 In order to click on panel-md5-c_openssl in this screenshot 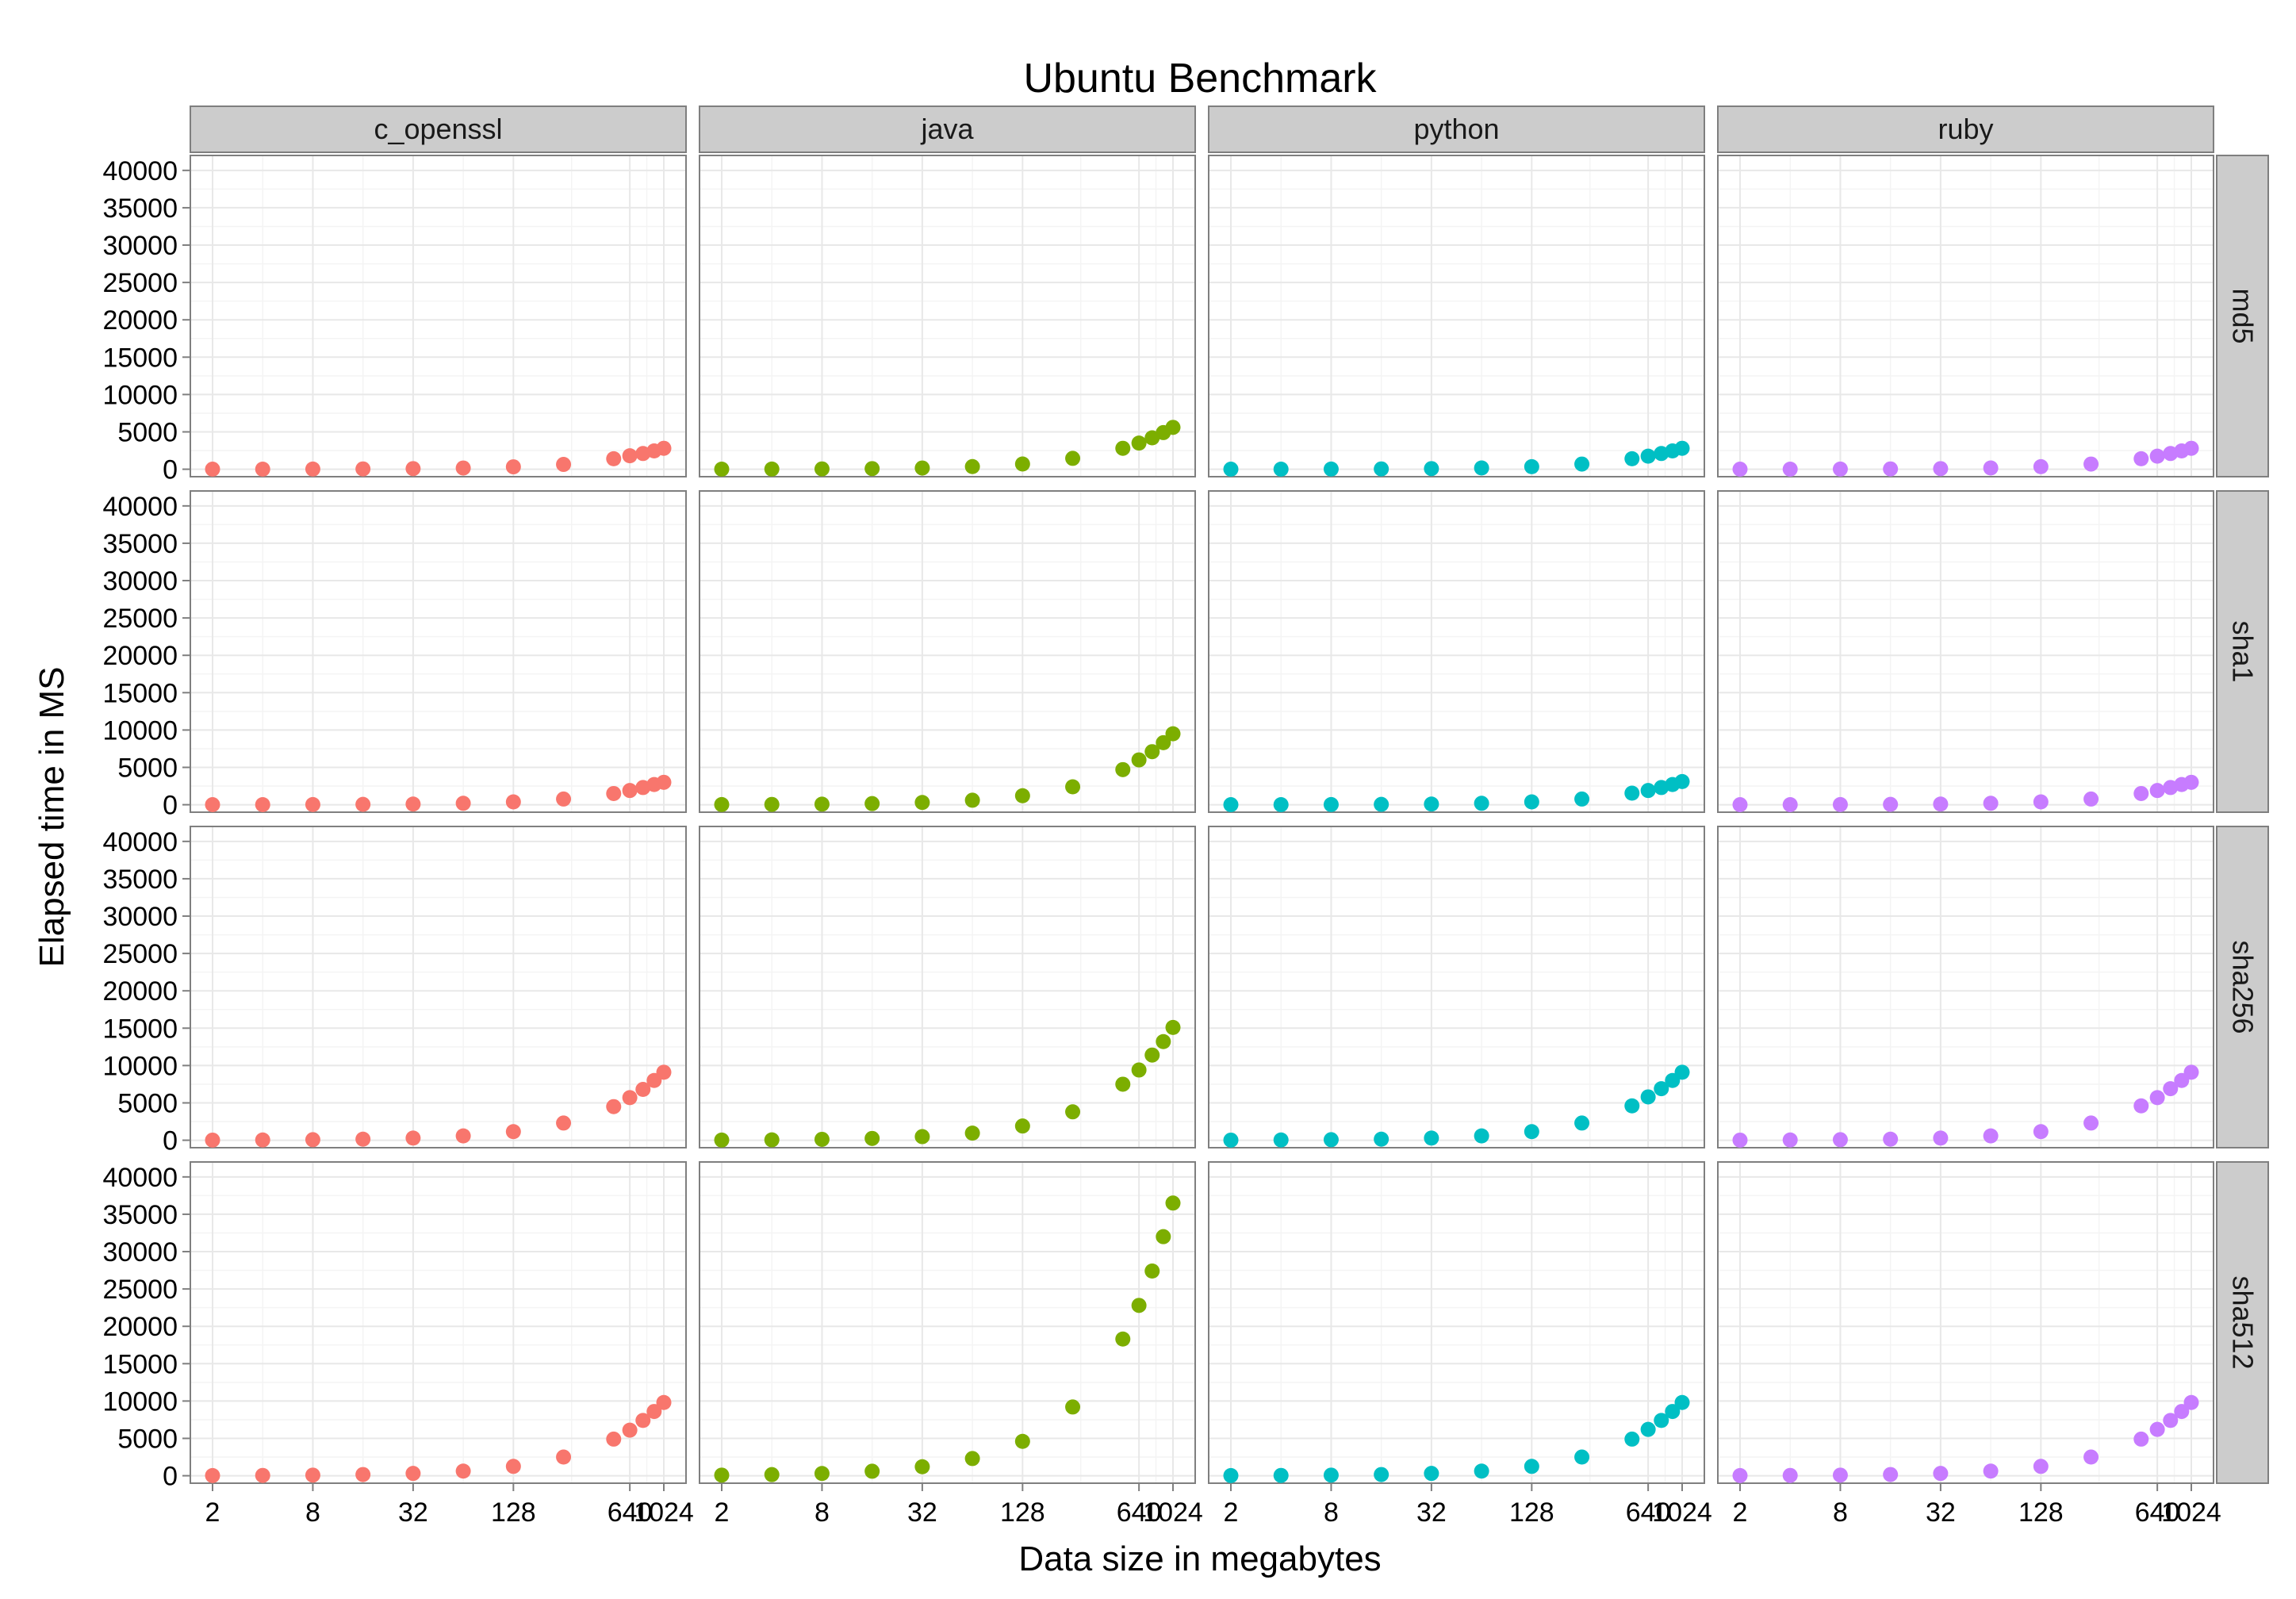, I will do `click(438, 316)`.